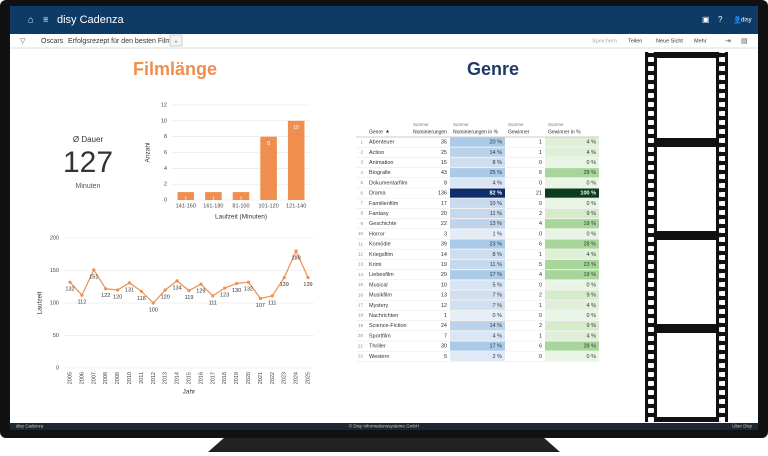  I want to click on user-icon: 👤, so click(737, 19).